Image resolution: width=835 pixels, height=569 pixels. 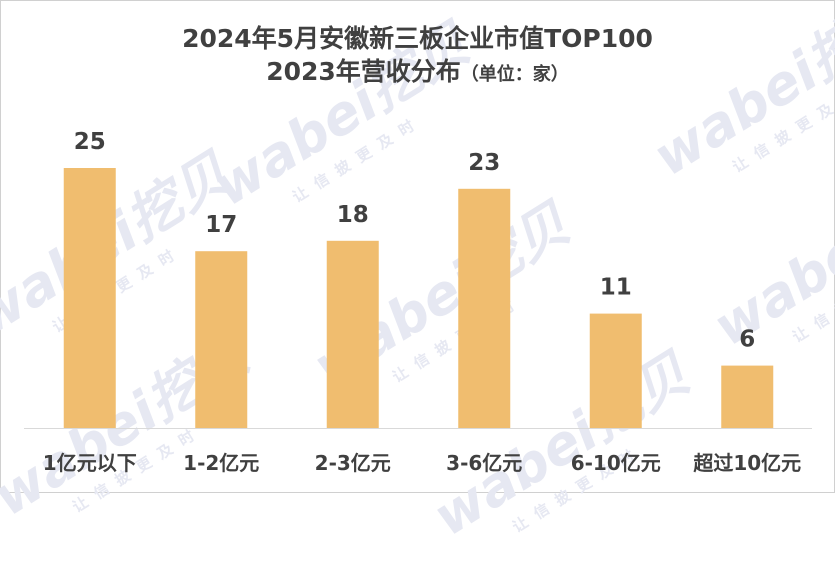 What do you see at coordinates (616, 288) in the screenshot?
I see `data-label-5: 11` at bounding box center [616, 288].